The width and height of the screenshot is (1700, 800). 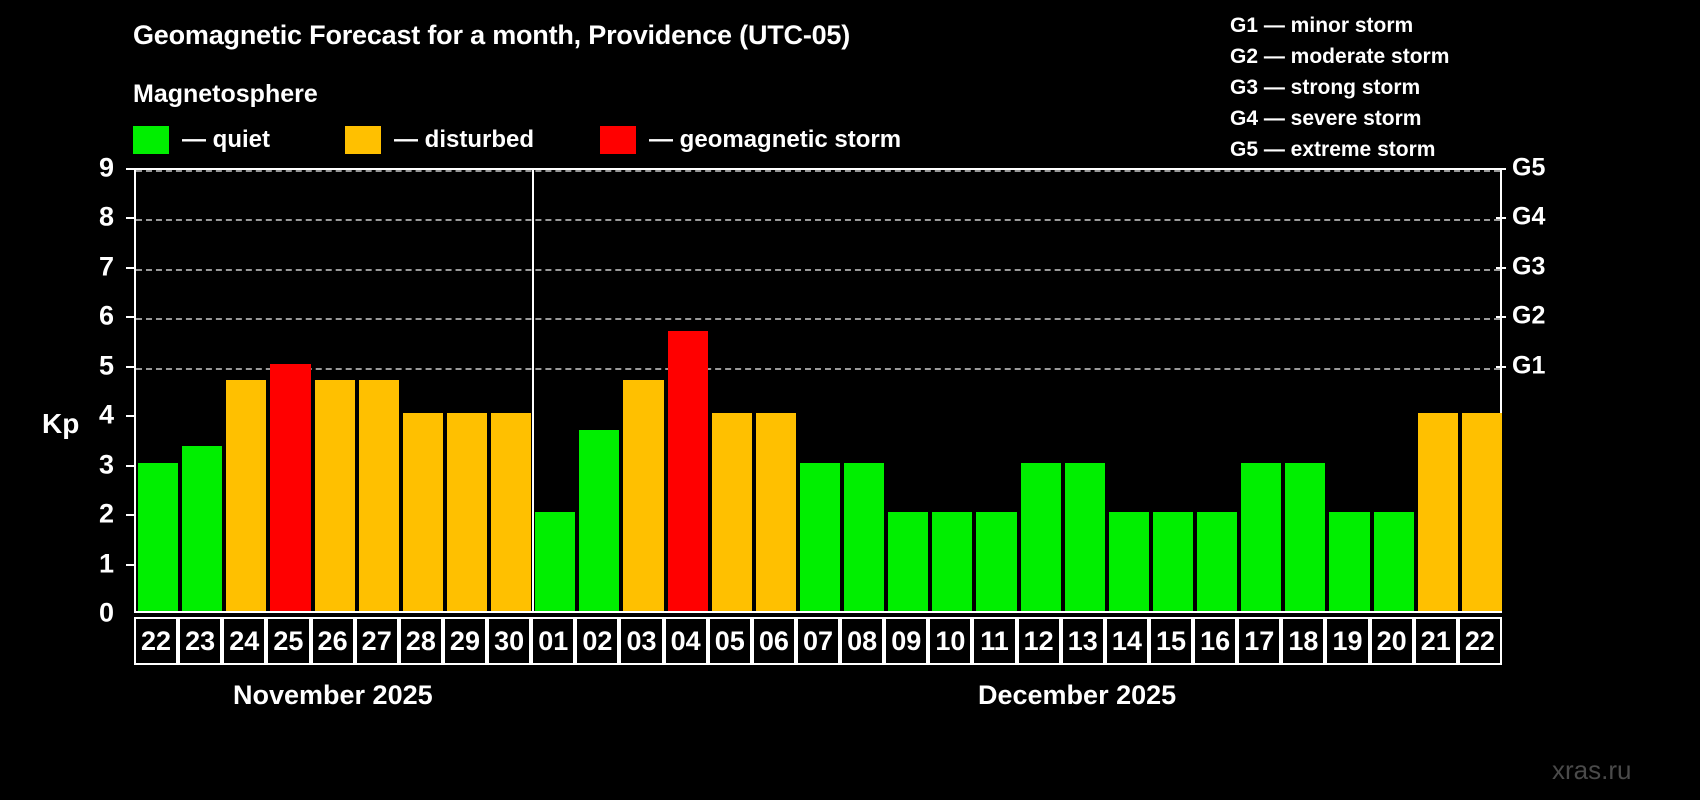 What do you see at coordinates (509, 641) in the screenshot?
I see `day-label-30: 30` at bounding box center [509, 641].